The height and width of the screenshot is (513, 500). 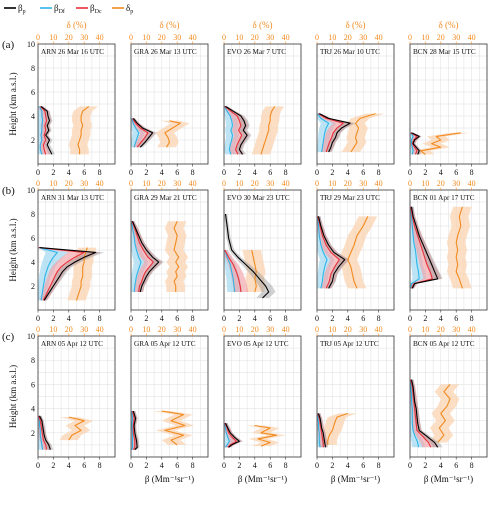 What do you see at coordinates (33, 214) in the screenshot?
I see `left-tick-label: 8` at bounding box center [33, 214].